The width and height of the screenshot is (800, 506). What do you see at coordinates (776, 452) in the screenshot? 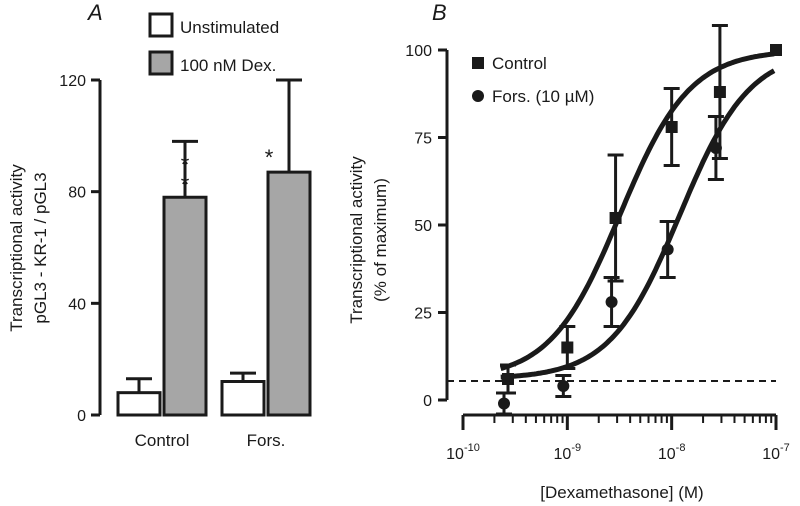
I see `panel-b-x-tick-label-3: 10⁻⁷` at bounding box center [776, 452].